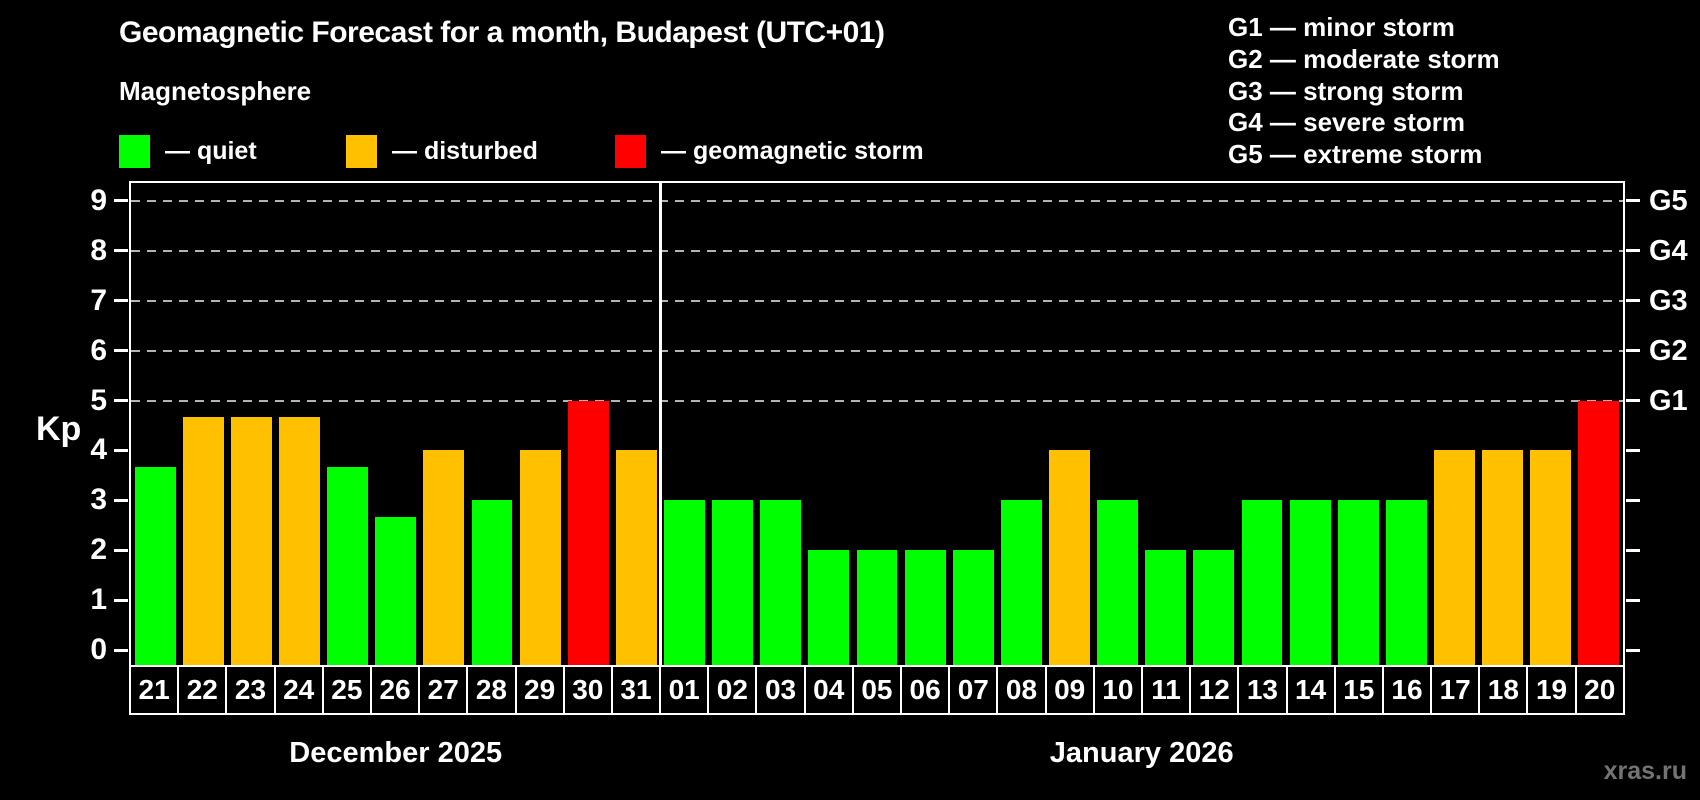 Image resolution: width=1700 pixels, height=800 pixels. What do you see at coordinates (792, 150) in the screenshot?
I see `legend-label-storm: — geomagnetic storm` at bounding box center [792, 150].